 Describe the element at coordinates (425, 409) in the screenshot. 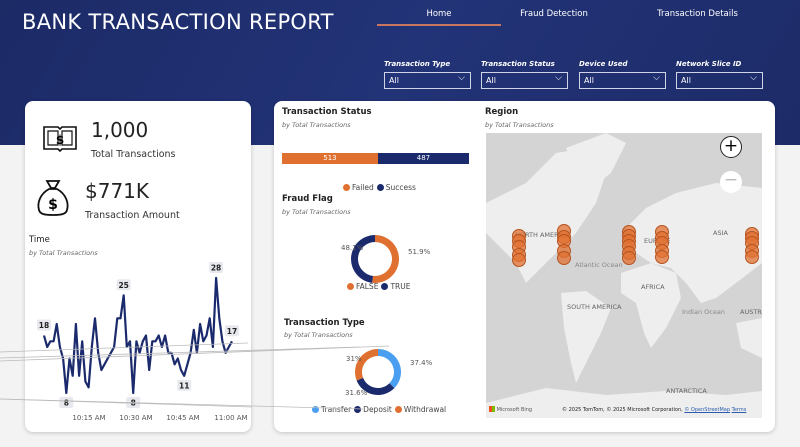

I see `legend-withdrawal: Withdrawal` at that location.